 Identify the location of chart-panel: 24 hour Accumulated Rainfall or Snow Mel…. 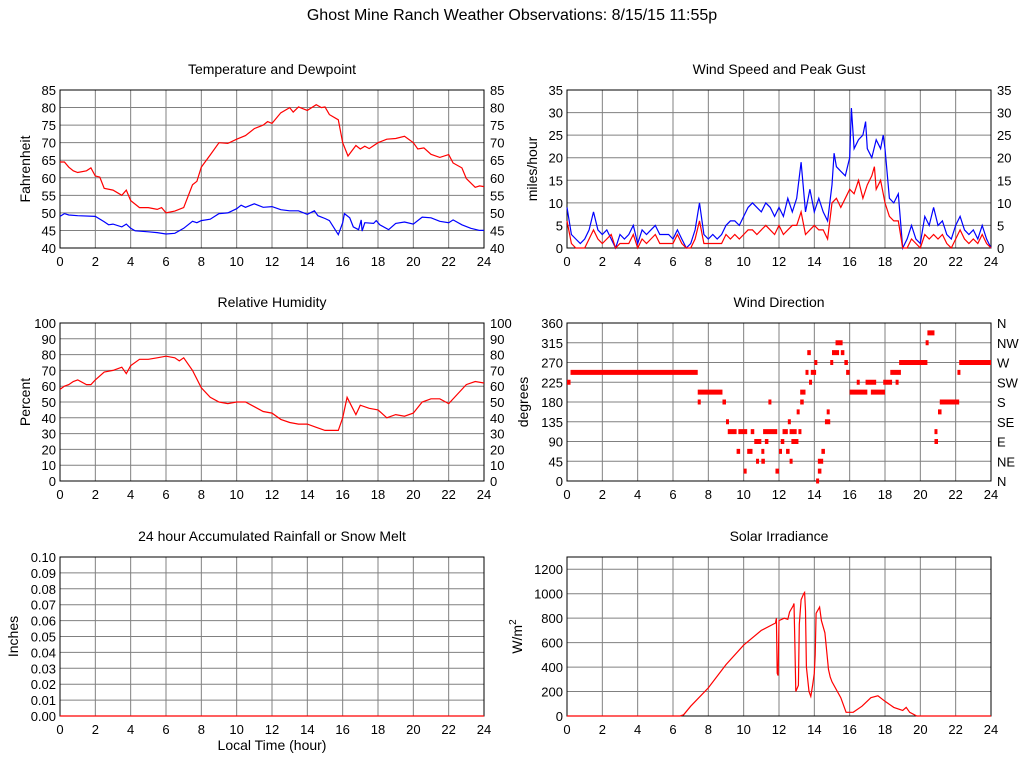
(248, 640).